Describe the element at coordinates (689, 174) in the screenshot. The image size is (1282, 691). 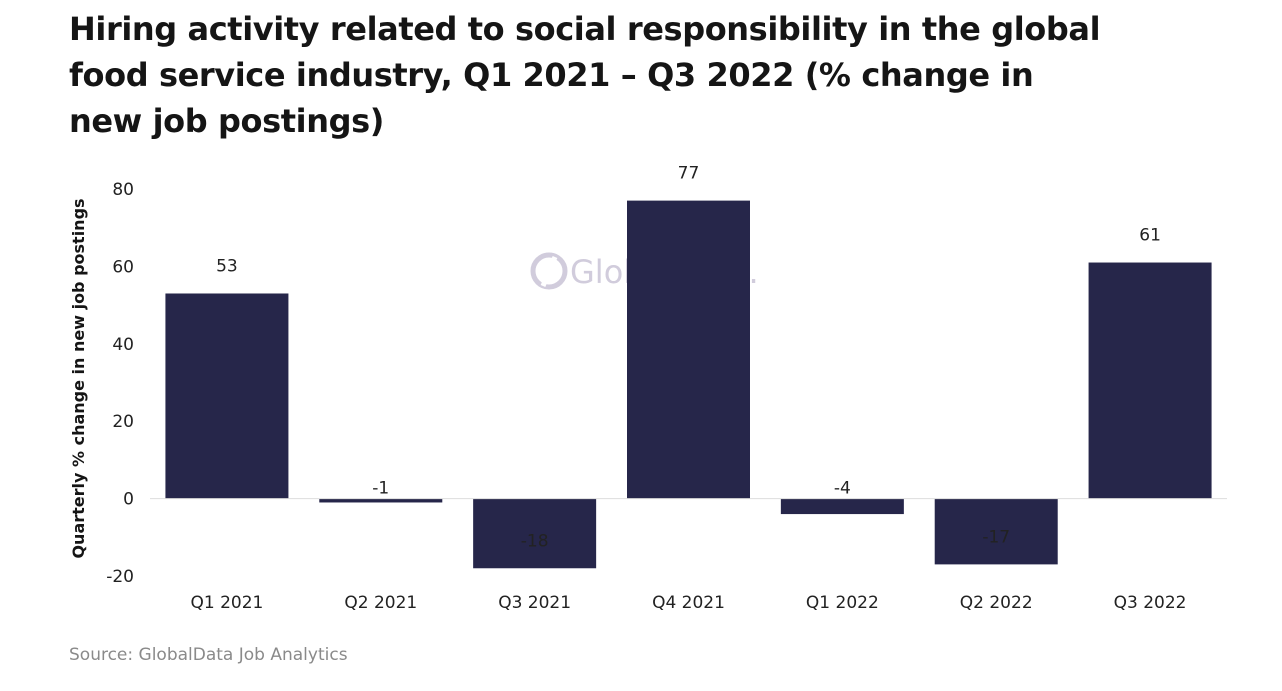
I see `data-label: 77` at that location.